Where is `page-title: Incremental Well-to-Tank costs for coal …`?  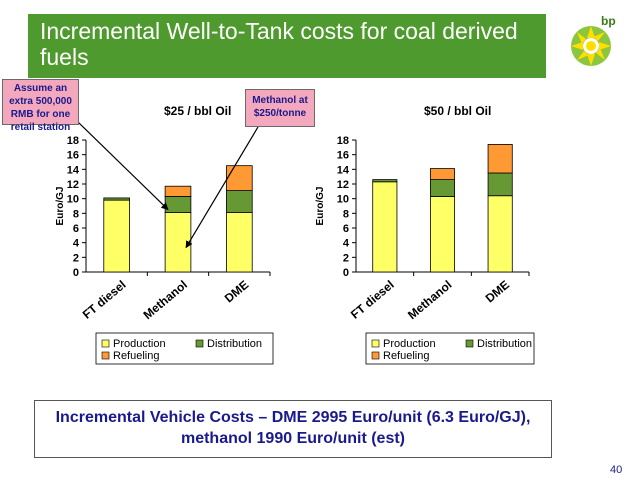 page-title: Incremental Well-to-Tank costs for coal … is located at coordinates (279, 44).